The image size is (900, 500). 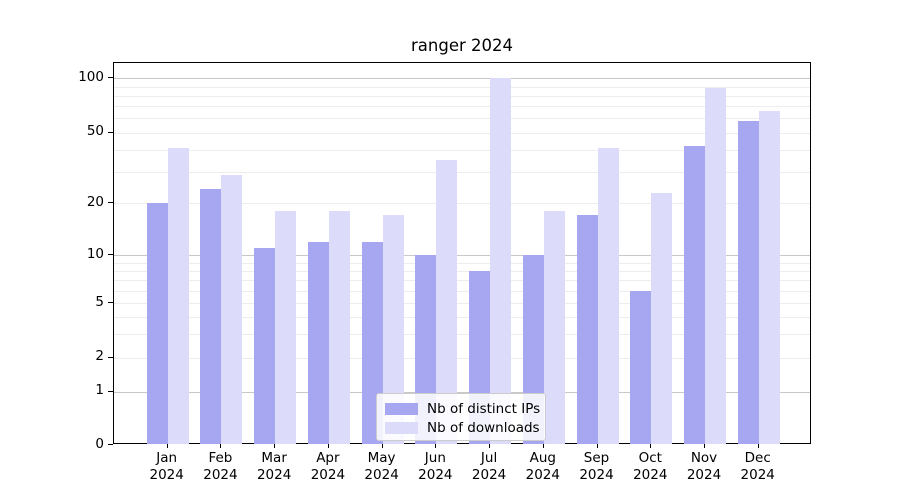 What do you see at coordinates (597, 446) in the screenshot?
I see `x-tick-sep` at bounding box center [597, 446].